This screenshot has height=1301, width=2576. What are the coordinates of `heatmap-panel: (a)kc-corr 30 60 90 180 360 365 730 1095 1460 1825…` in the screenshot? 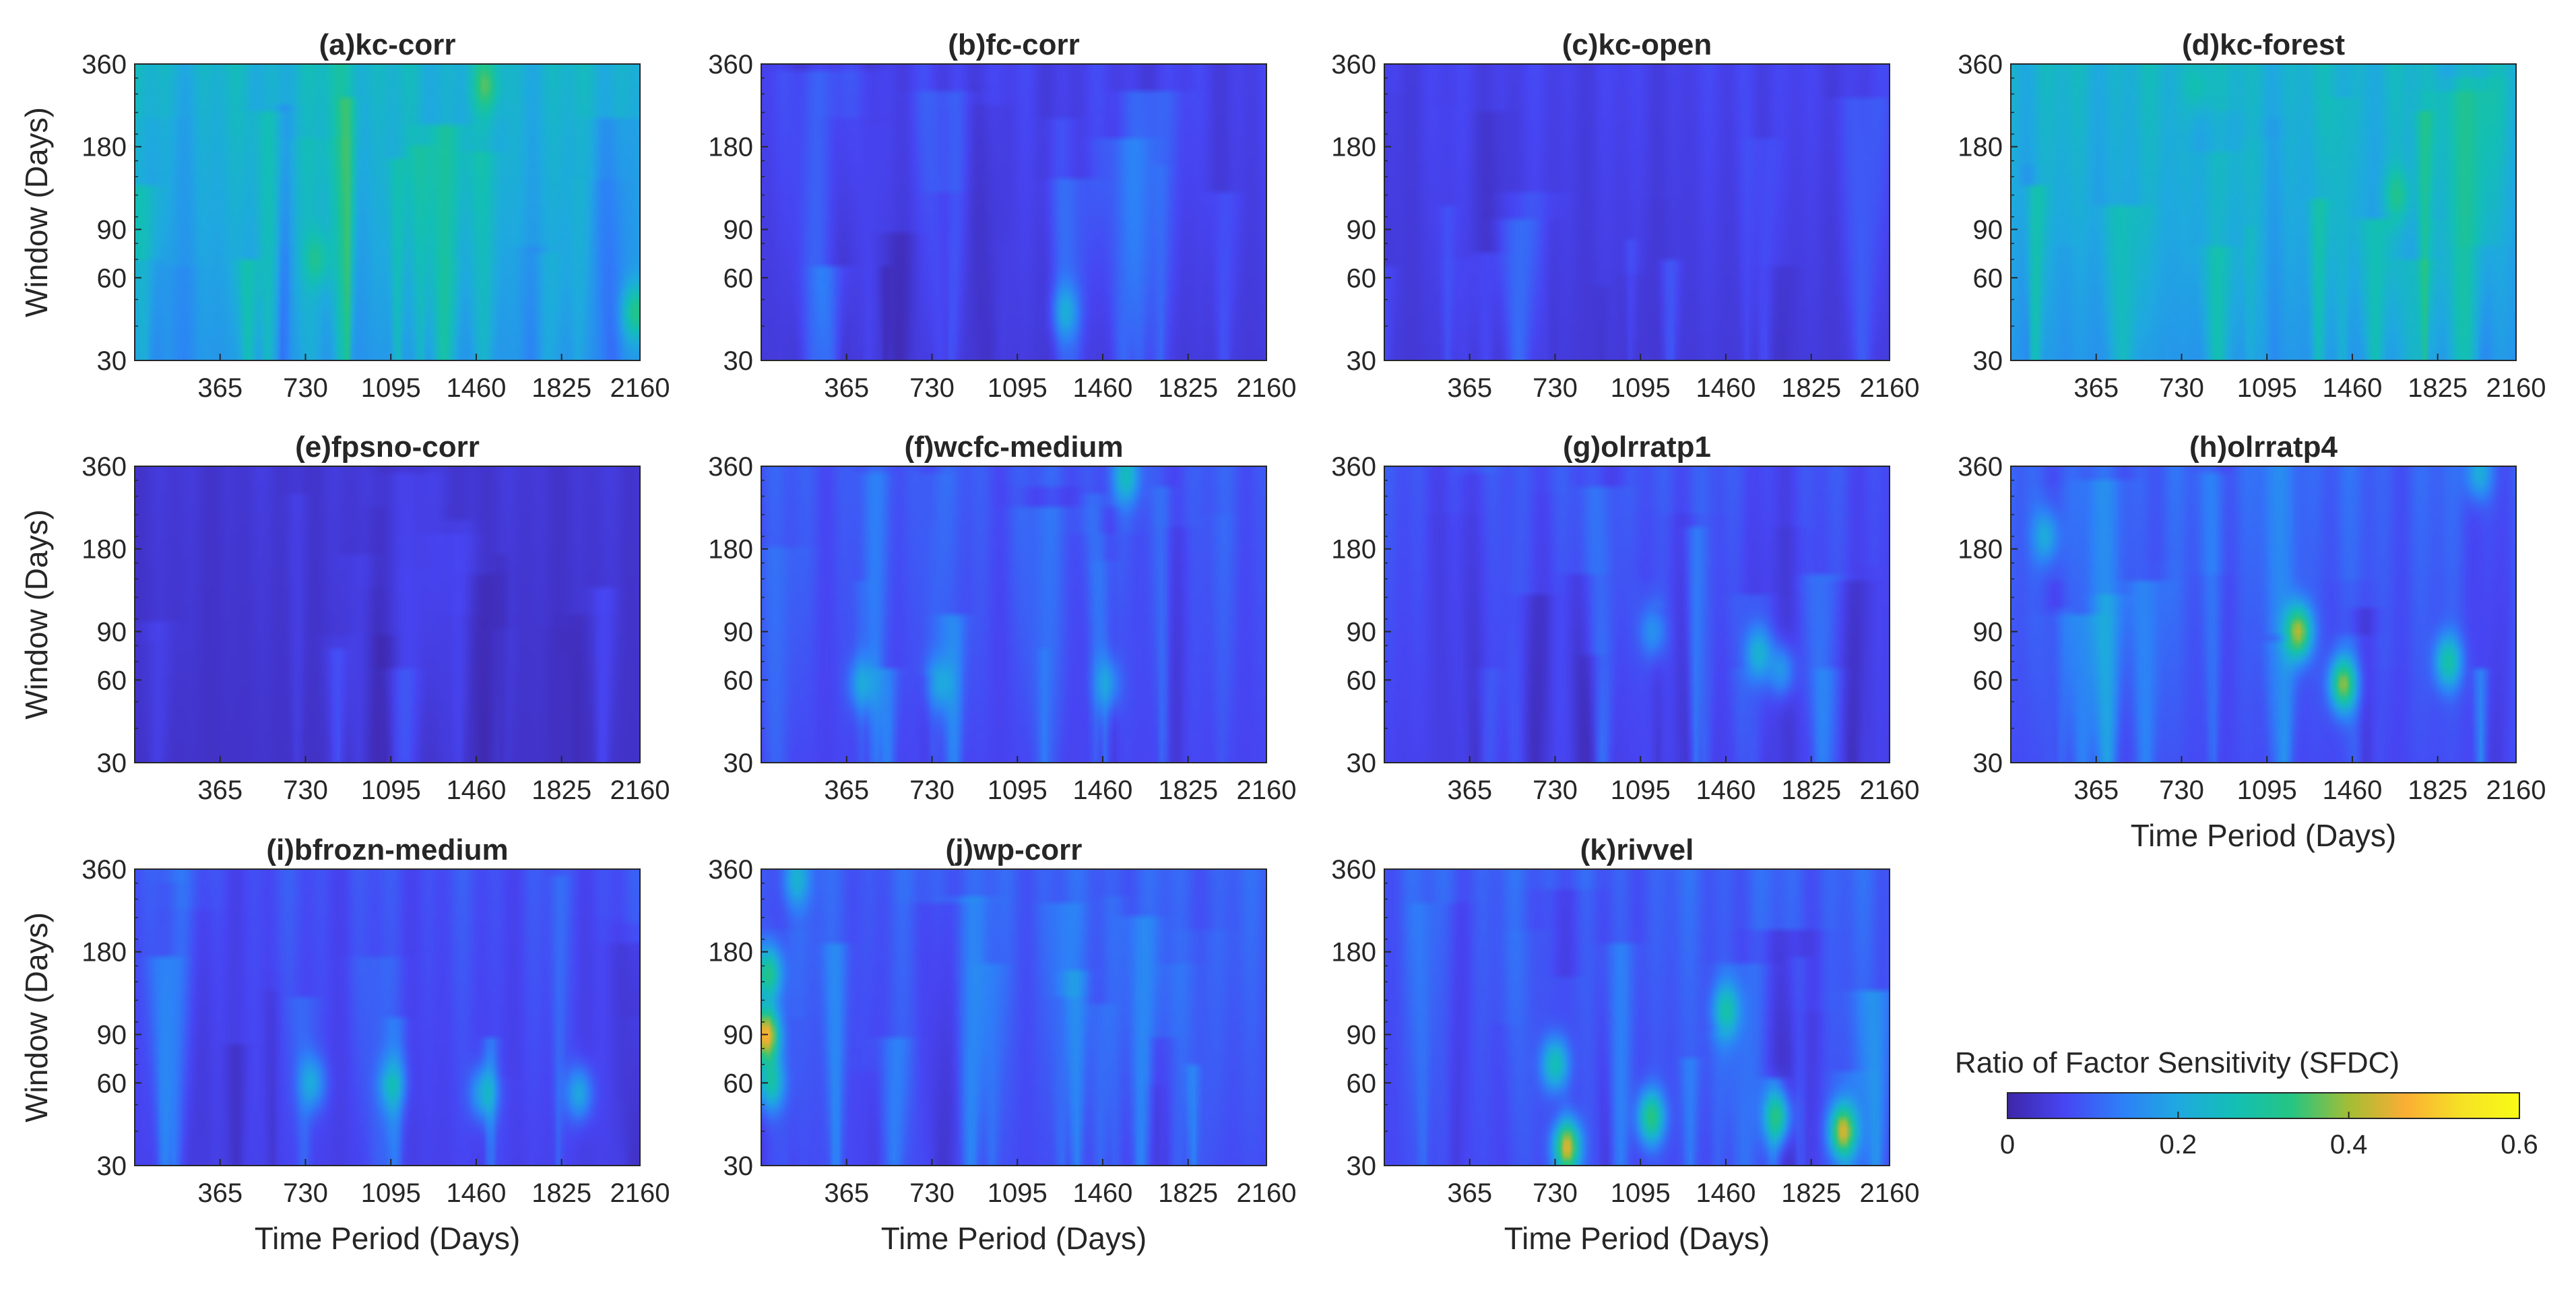 It's located at (345, 215).